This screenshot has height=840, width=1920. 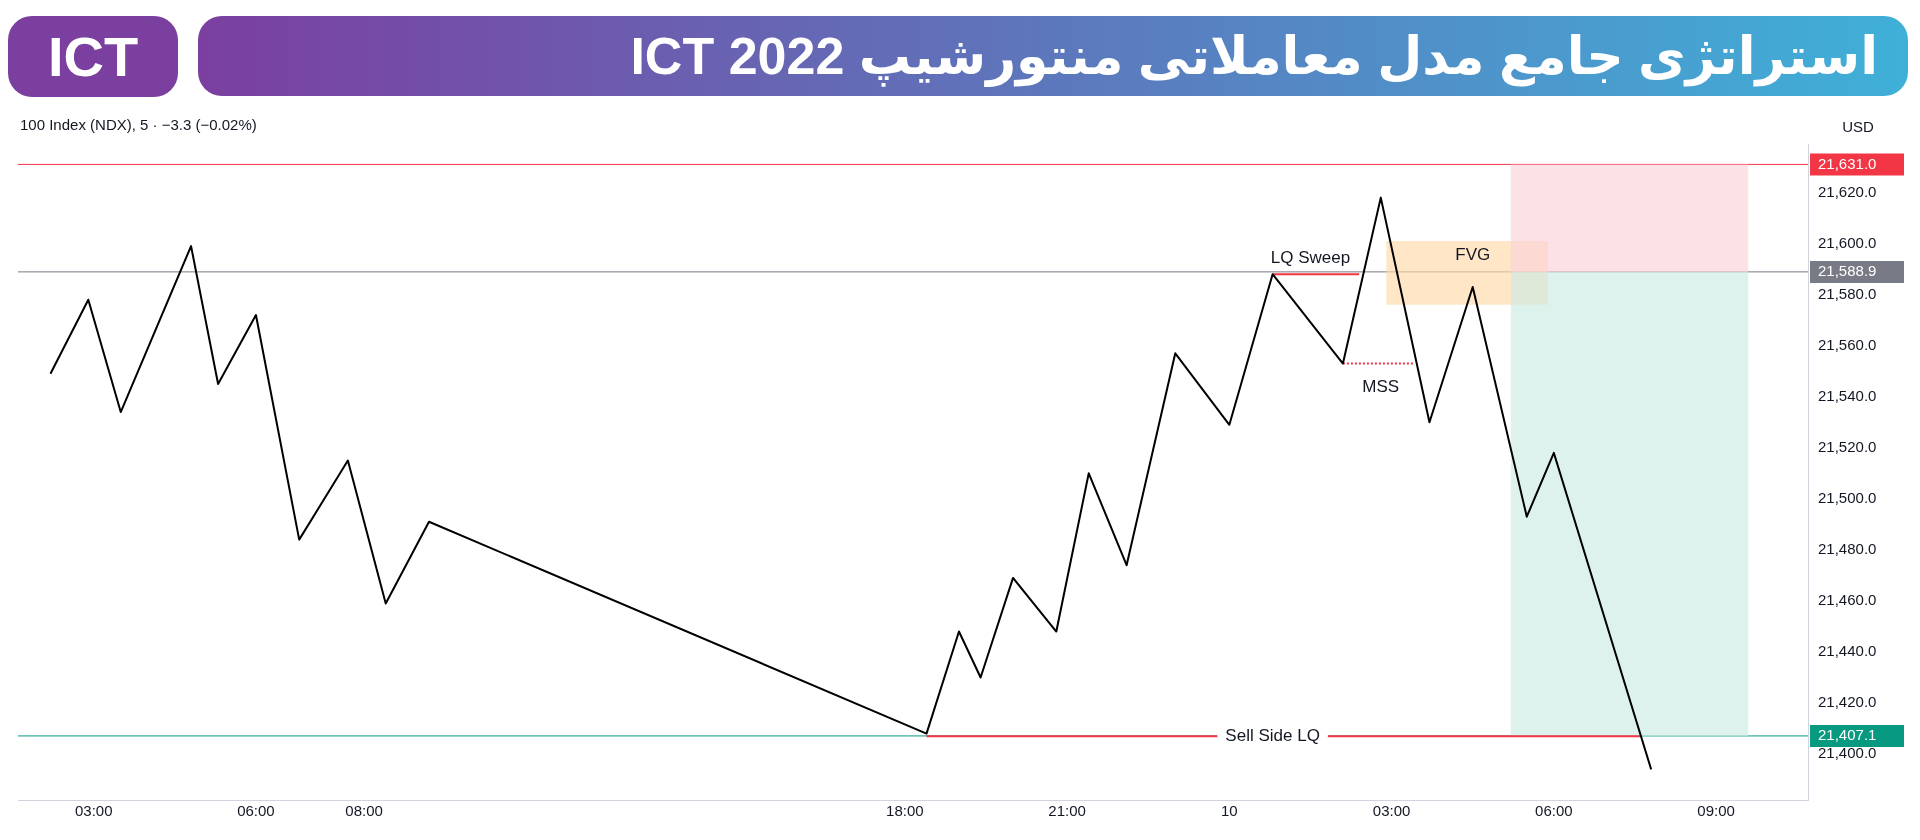 What do you see at coordinates (1847, 395) in the screenshot?
I see `y-tick-label: 21,540.0` at bounding box center [1847, 395].